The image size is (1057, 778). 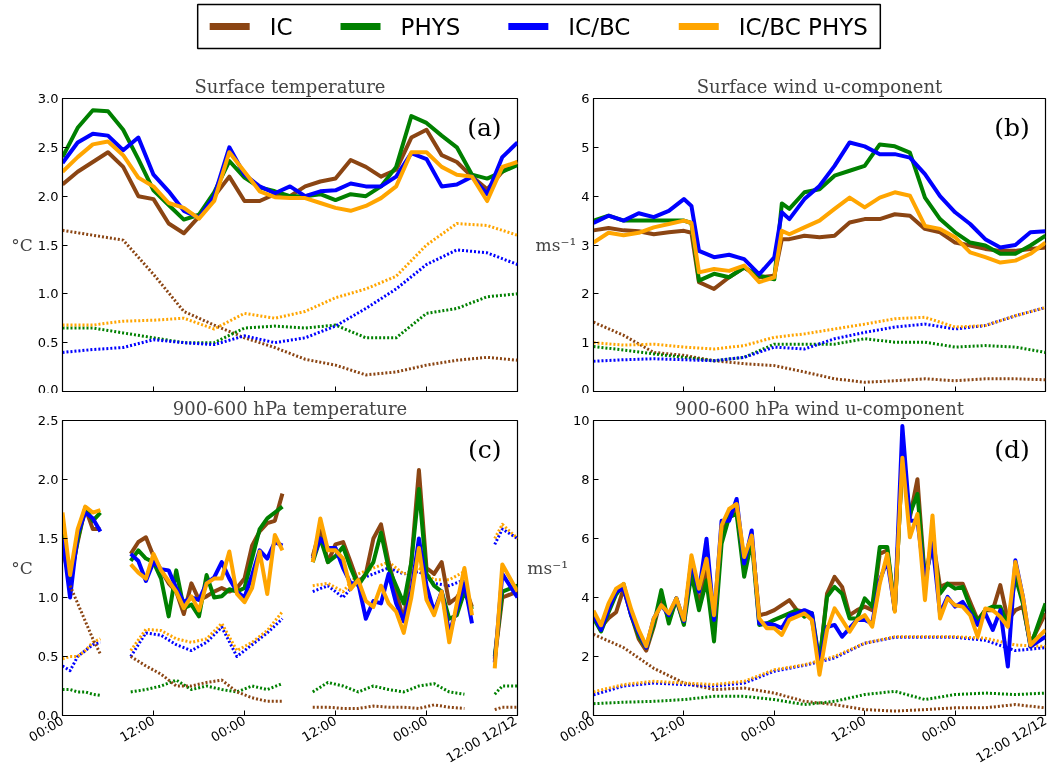 What do you see at coordinates (484, 128) in the screenshot?
I see `annotation: (a)` at bounding box center [484, 128].